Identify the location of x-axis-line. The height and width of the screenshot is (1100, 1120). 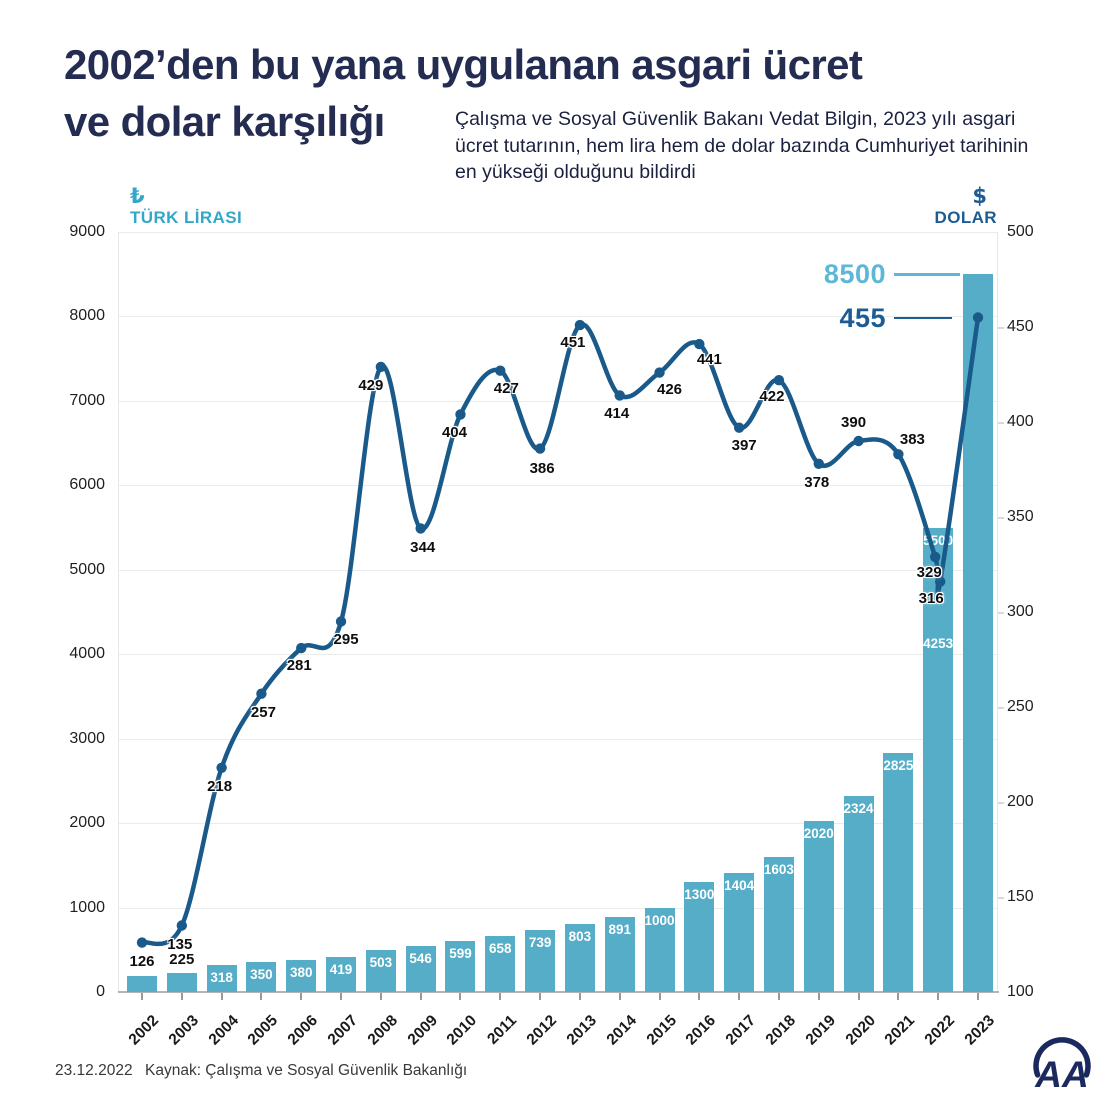
(558, 992).